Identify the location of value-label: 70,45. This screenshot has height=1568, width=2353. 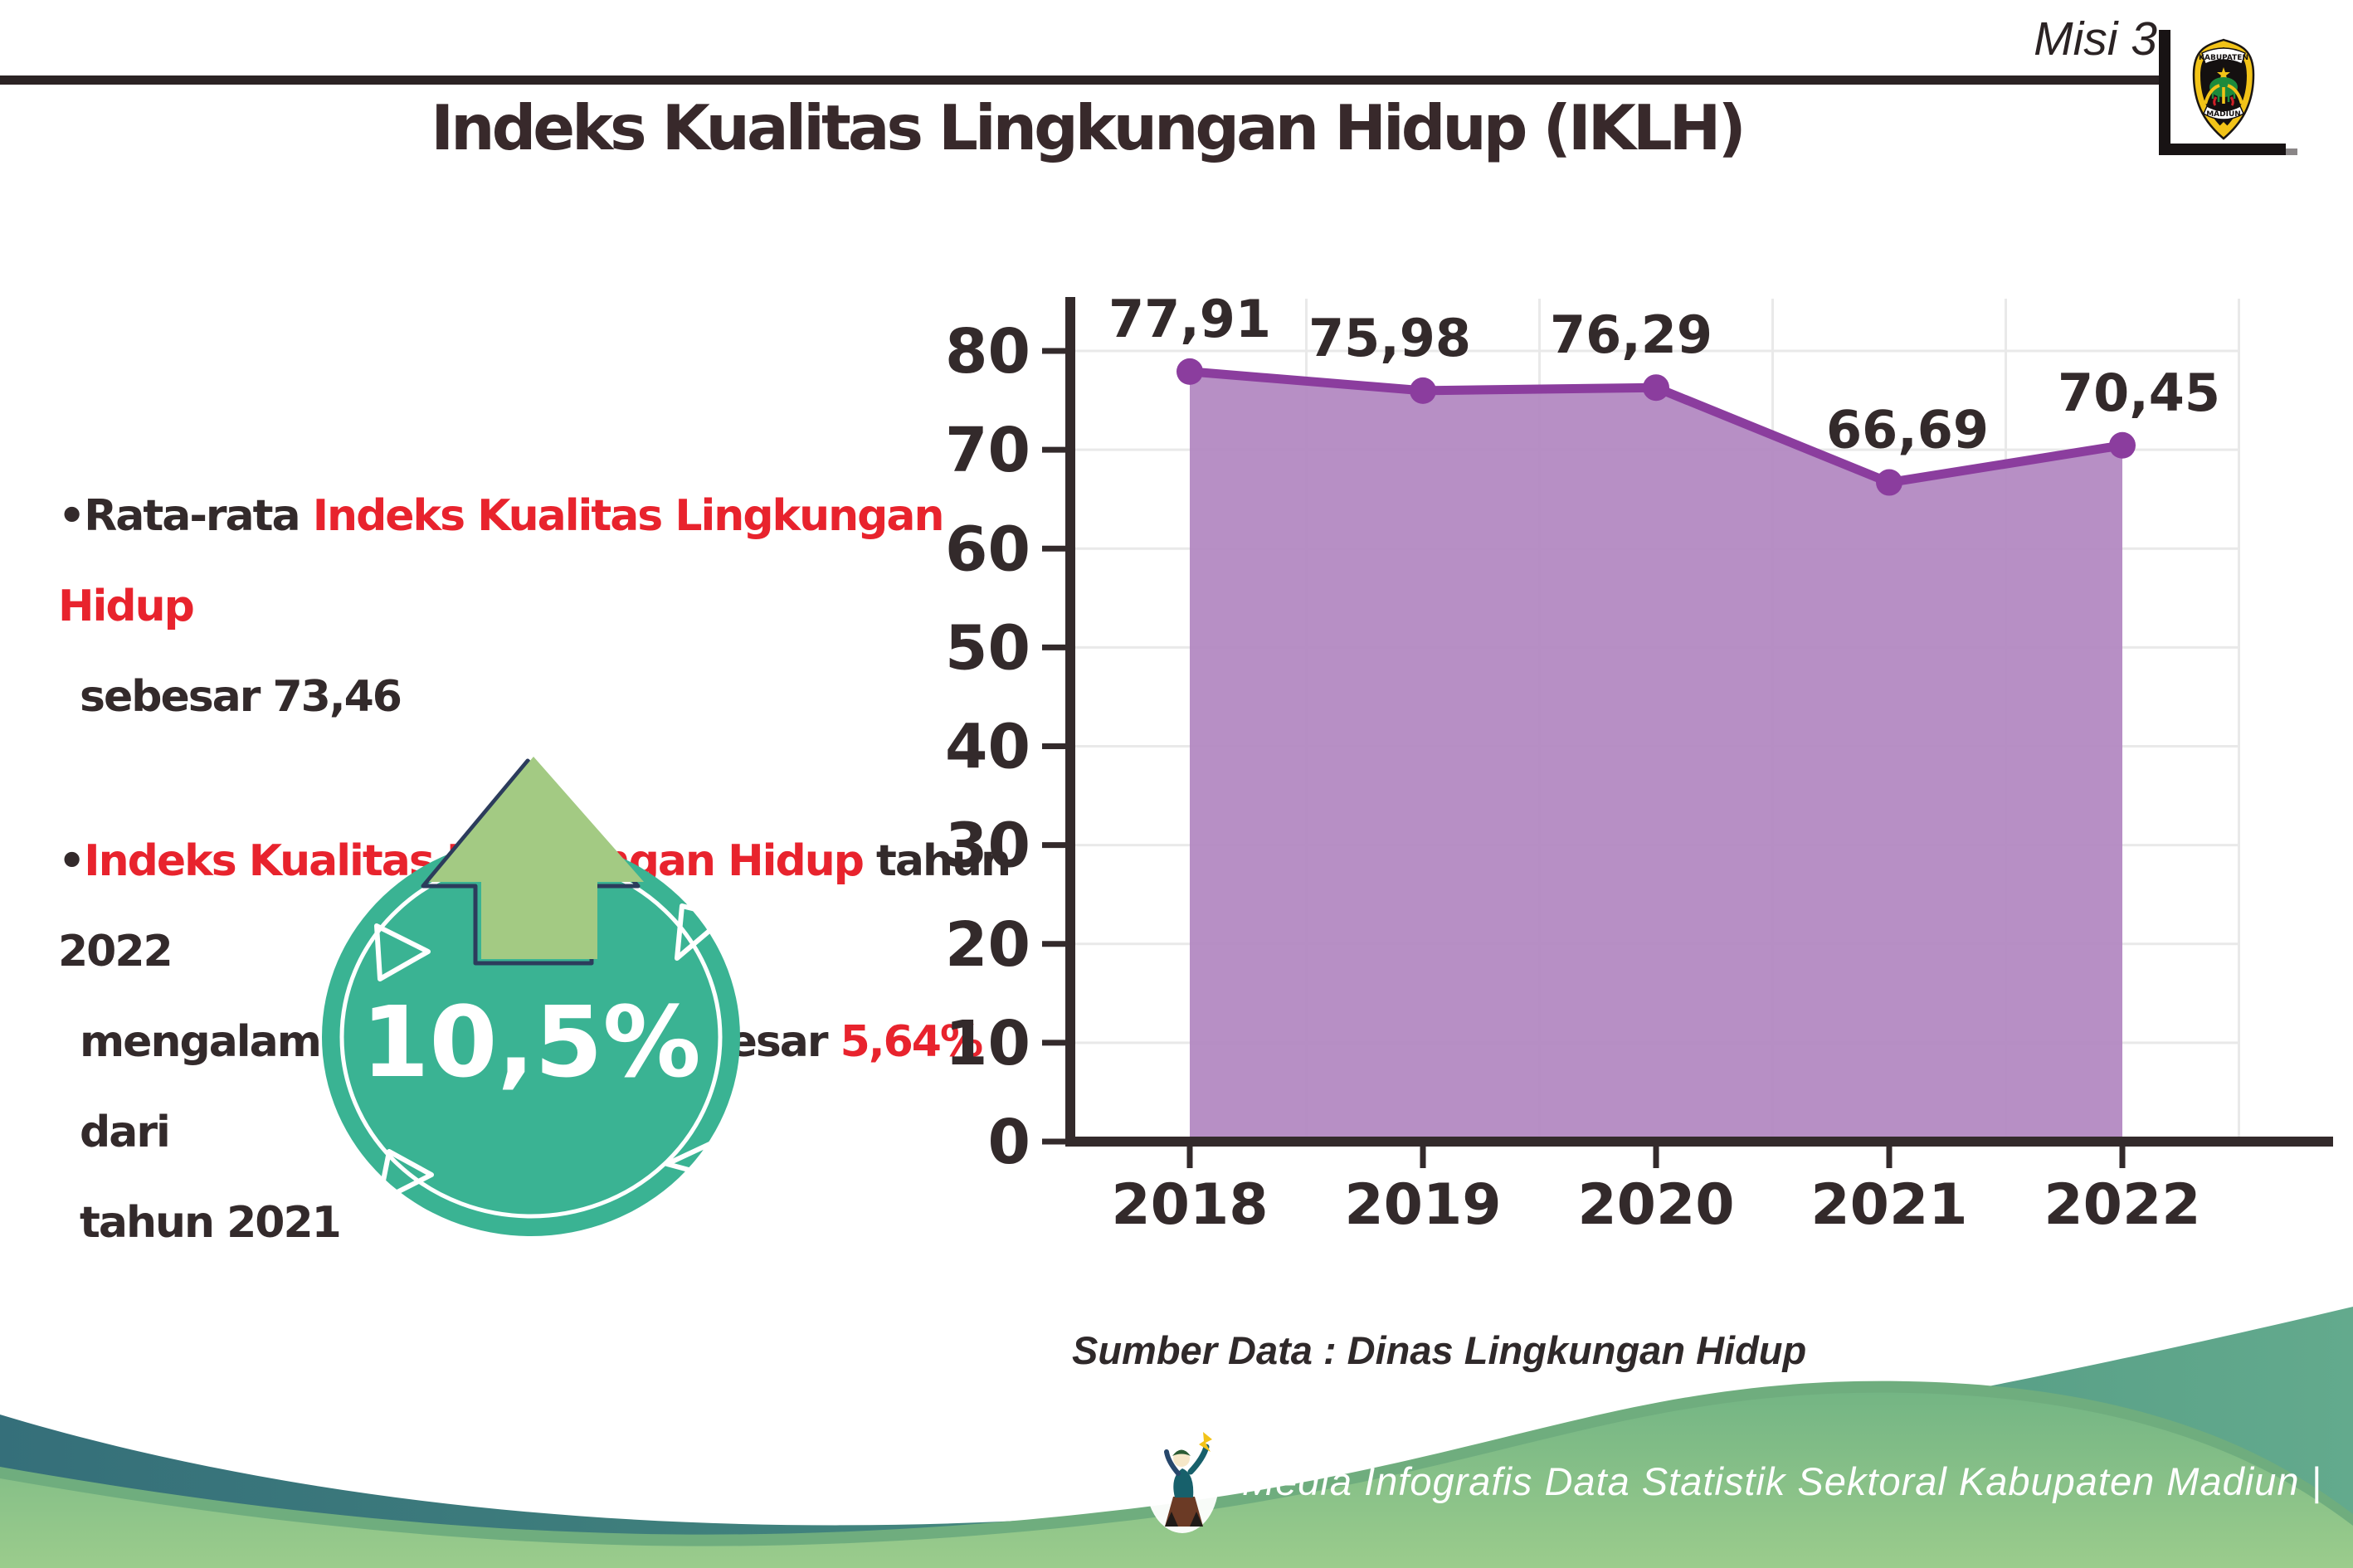
(2139, 393).